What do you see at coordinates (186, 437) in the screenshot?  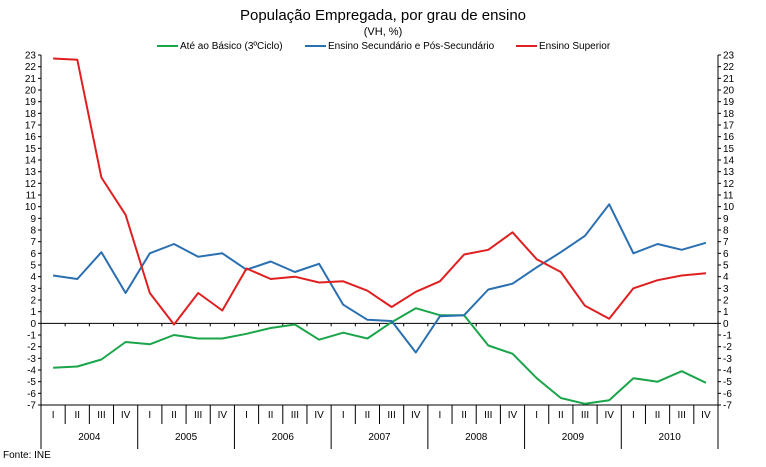 I see `x-tick-label-year: 2005` at bounding box center [186, 437].